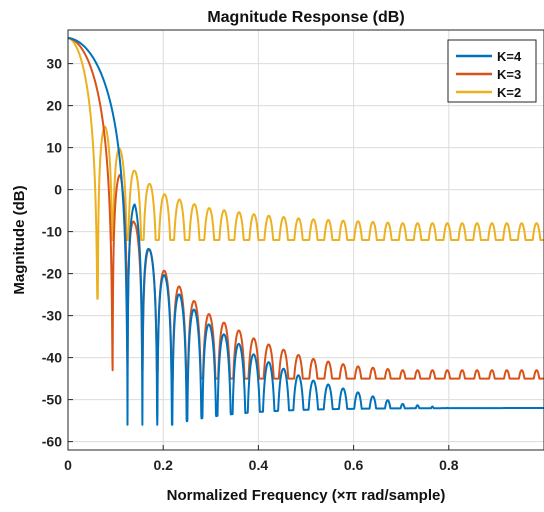  What do you see at coordinates (52, 442) in the screenshot?
I see `y-tick-label: -60` at bounding box center [52, 442].